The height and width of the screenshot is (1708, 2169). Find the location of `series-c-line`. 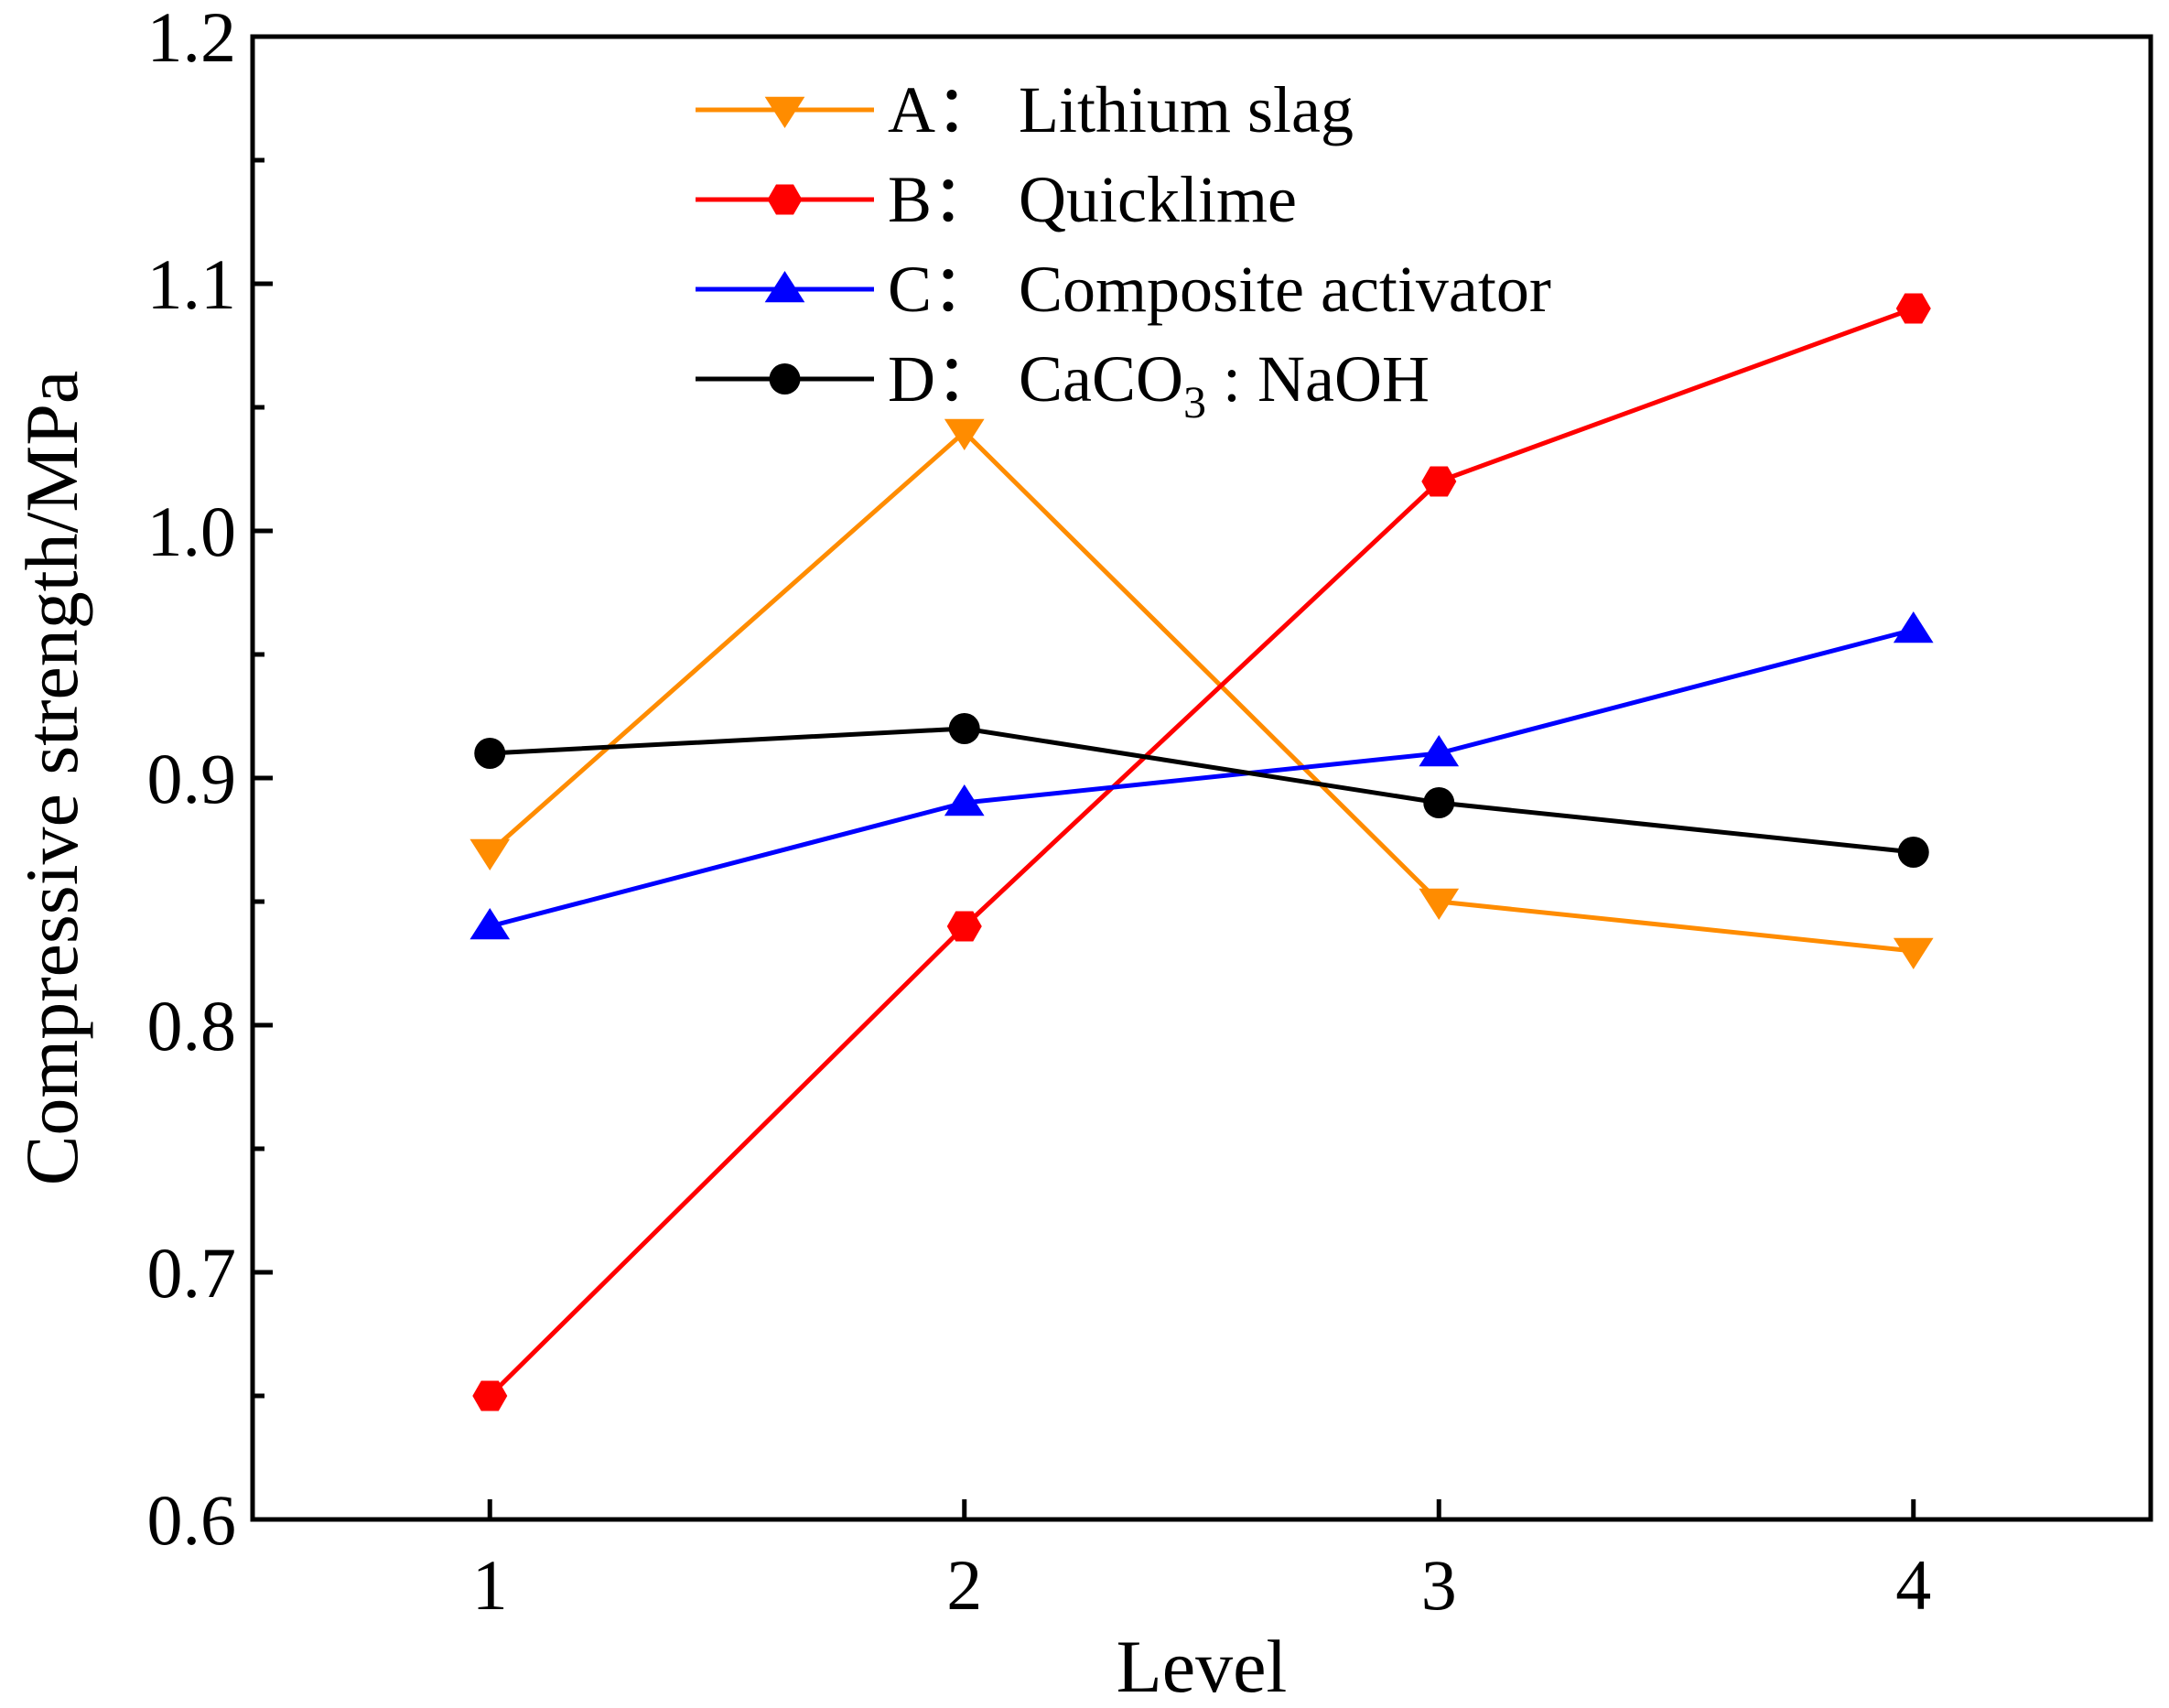

series-c-line is located at coordinates (1202, 778).